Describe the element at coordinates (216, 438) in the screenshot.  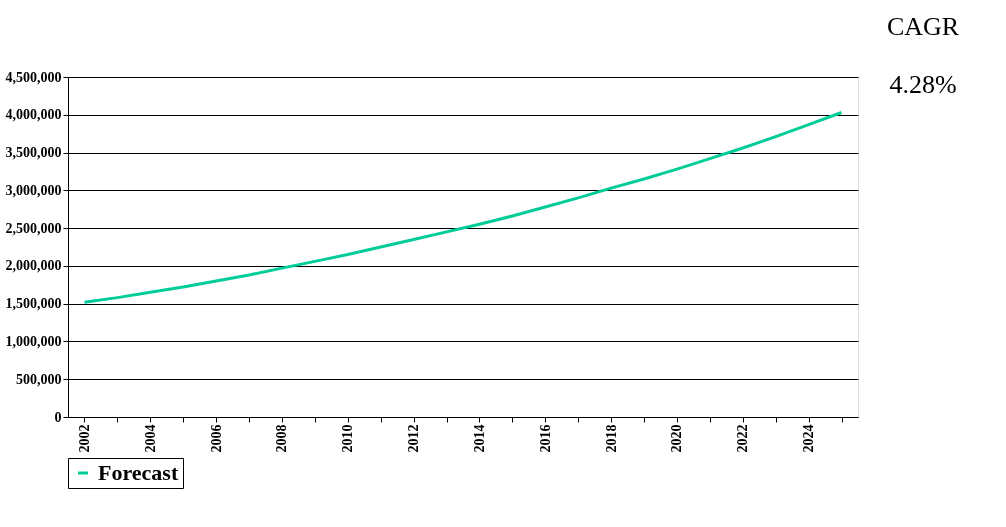
I see `x-tick-label: 2006` at that location.